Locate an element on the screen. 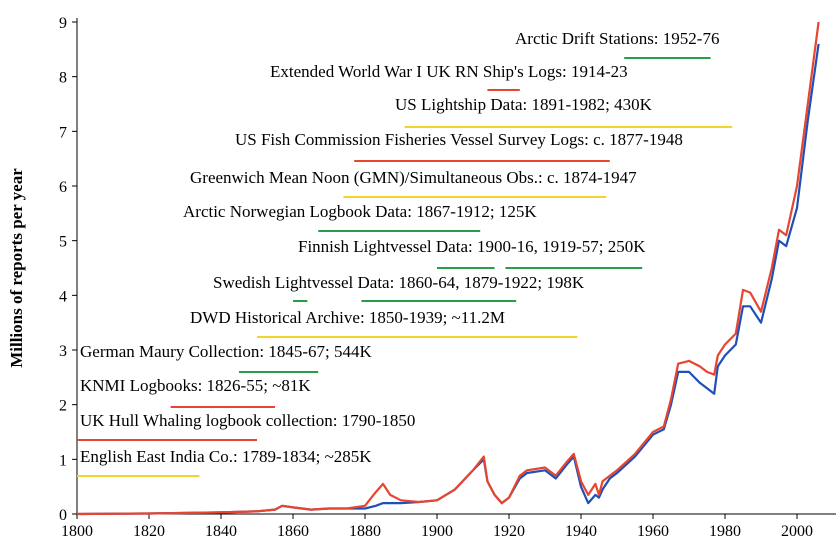  x-tick-label: 1820 is located at coordinates (149, 531).